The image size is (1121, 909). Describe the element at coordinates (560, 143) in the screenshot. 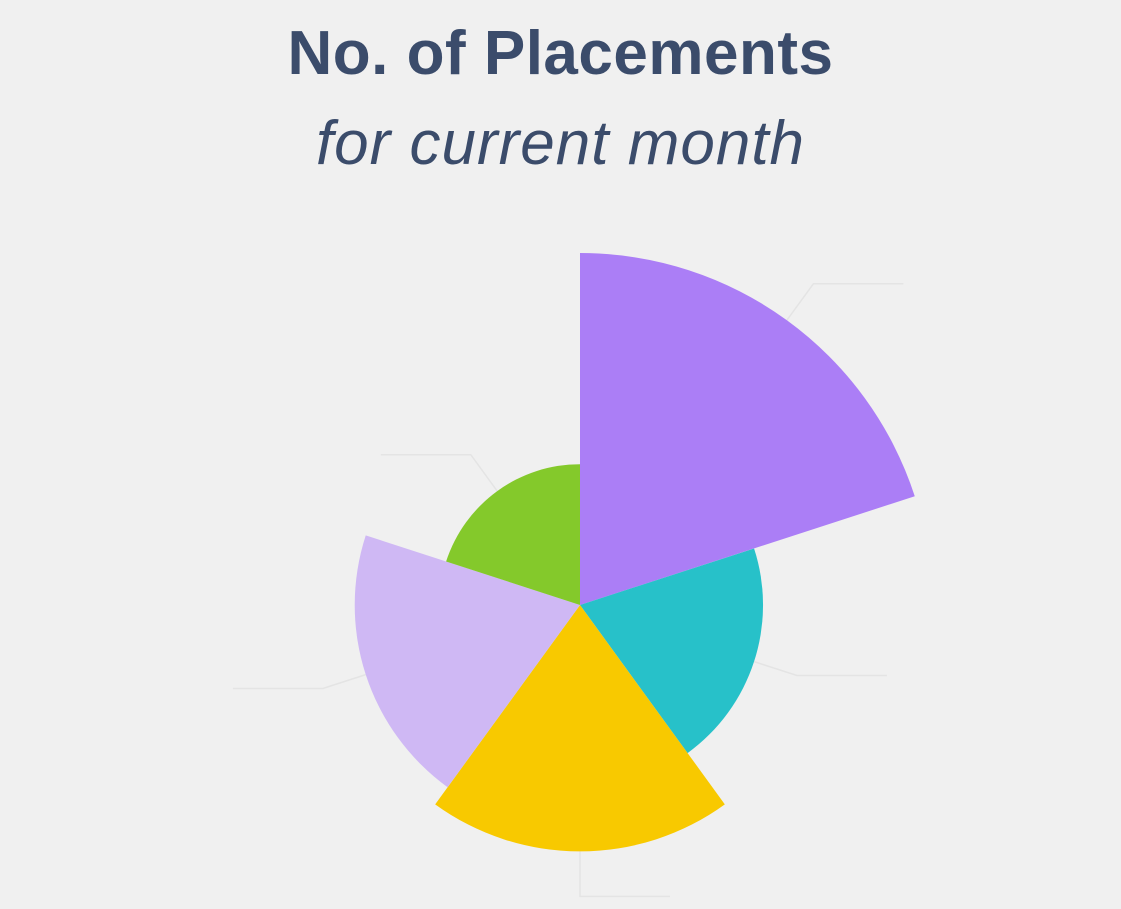

I see `chart-subtitle: for current month` at that location.